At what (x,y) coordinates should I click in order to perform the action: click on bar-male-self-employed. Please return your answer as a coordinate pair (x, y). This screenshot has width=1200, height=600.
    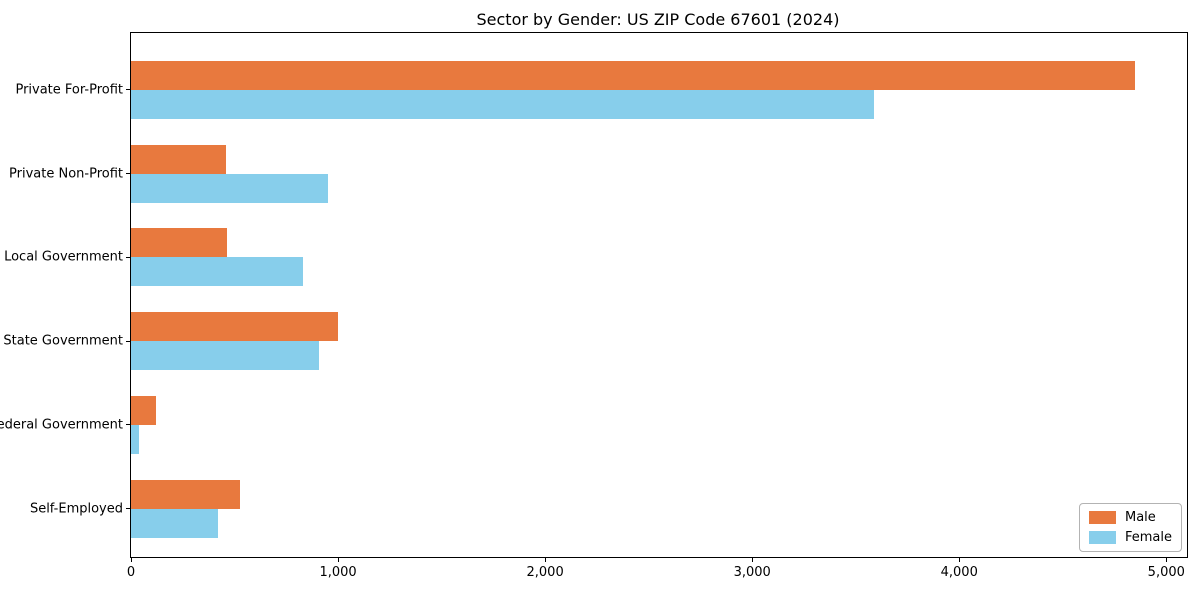
    Looking at the image, I should click on (185, 494).